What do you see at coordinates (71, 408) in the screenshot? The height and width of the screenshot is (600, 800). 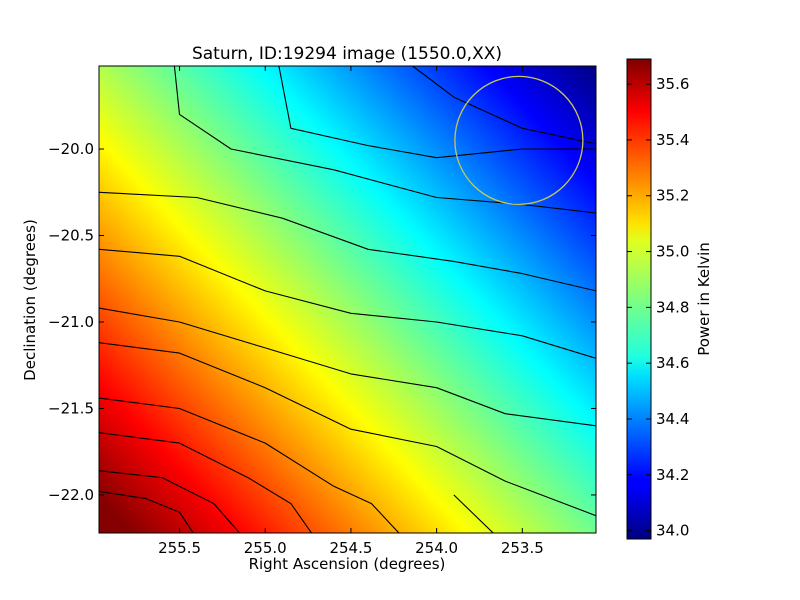 I see `y-tick-label: −21.5` at bounding box center [71, 408].